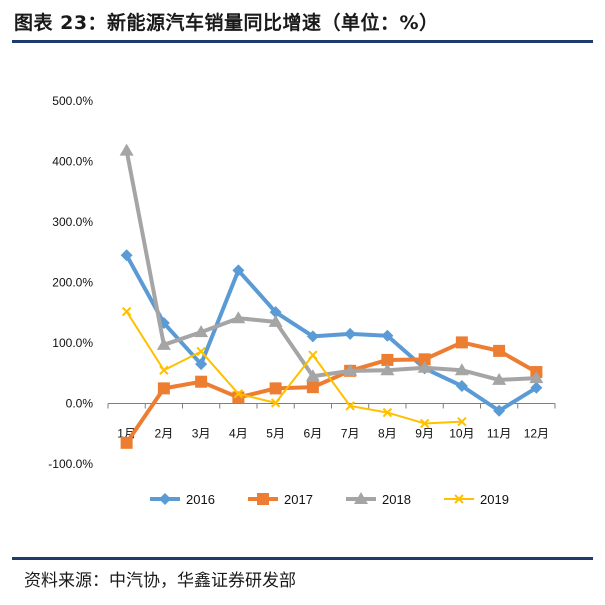 This screenshot has height=605, width=605. What do you see at coordinates (201, 434) in the screenshot?
I see `x-tick-label: 3月` at bounding box center [201, 434].